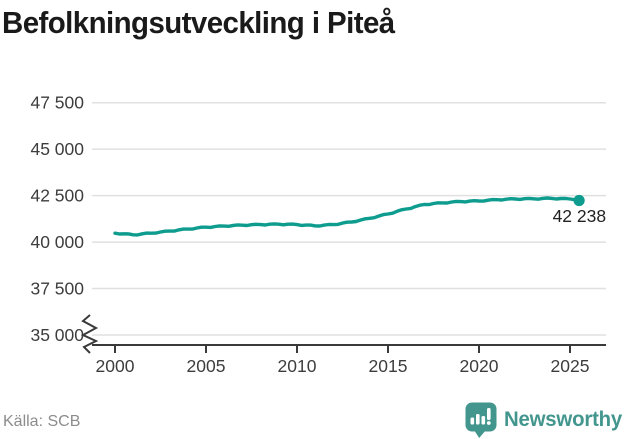 Image resolution: width=631 pixels, height=439 pixels. Describe the element at coordinates (89, 334) in the screenshot. I see `axis-break-icon` at that location.